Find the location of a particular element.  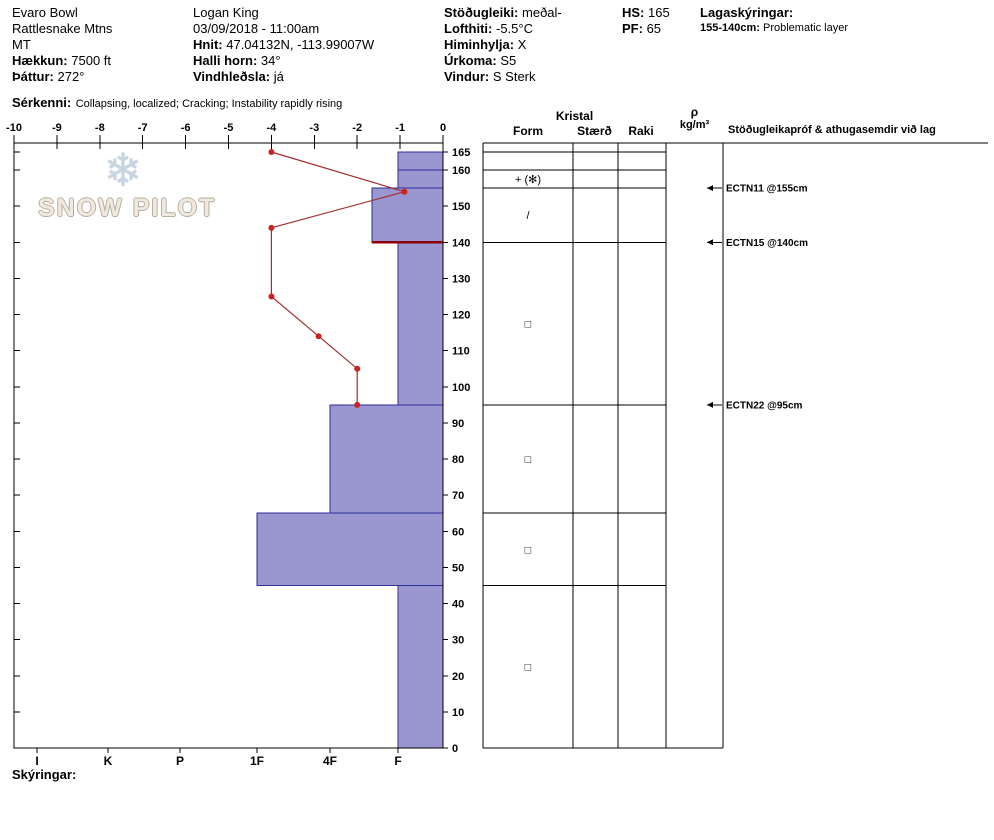

kristal-header: Kristal is located at coordinates (574, 116).